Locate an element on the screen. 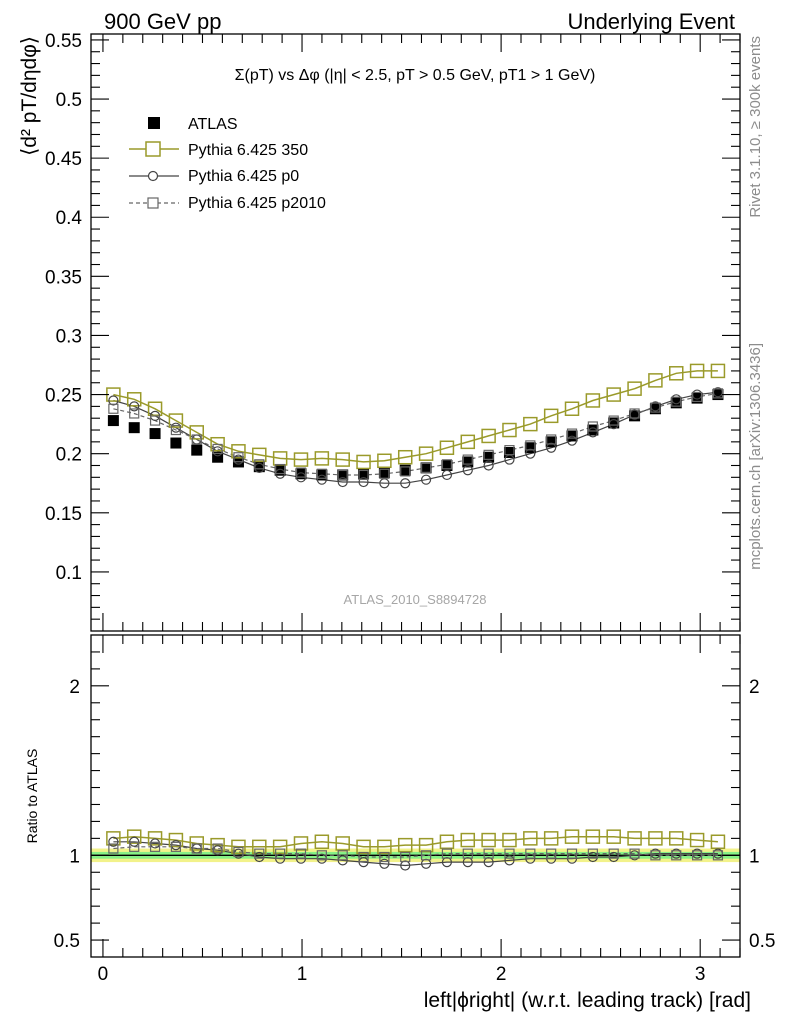 The width and height of the screenshot is (786, 1024). legend-entry-p0: Pythia 6.425 p0 is located at coordinates (214, 176).